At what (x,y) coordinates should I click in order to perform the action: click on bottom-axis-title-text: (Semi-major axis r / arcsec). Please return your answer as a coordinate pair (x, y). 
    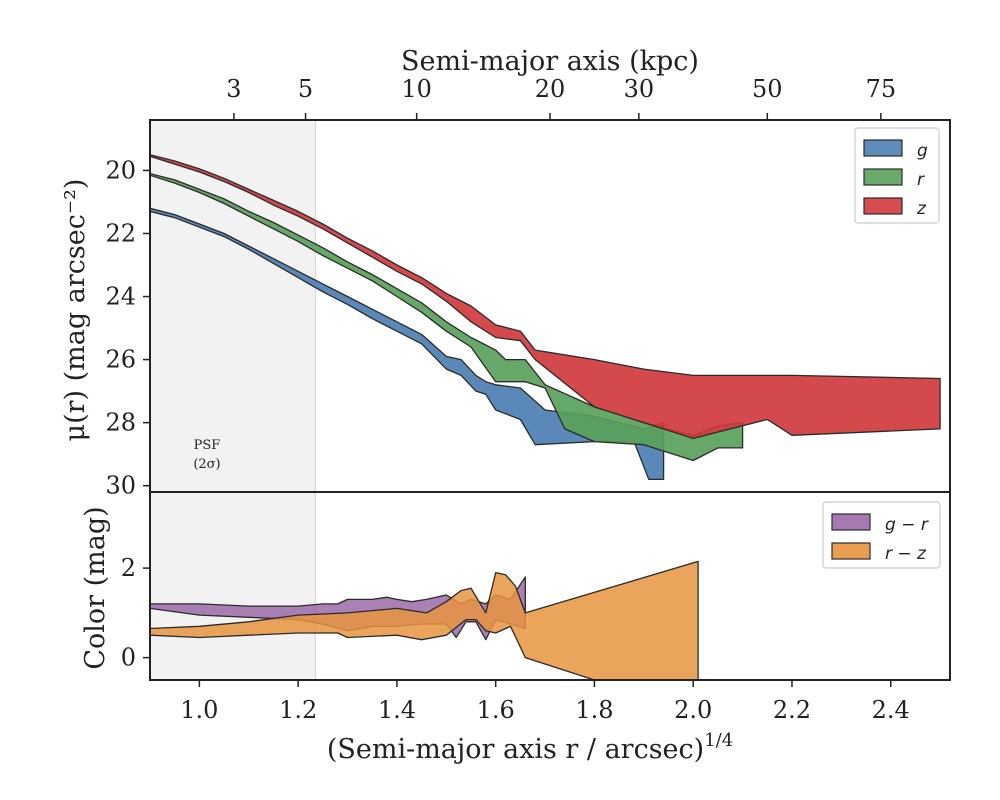
    Looking at the image, I should click on (515, 749).